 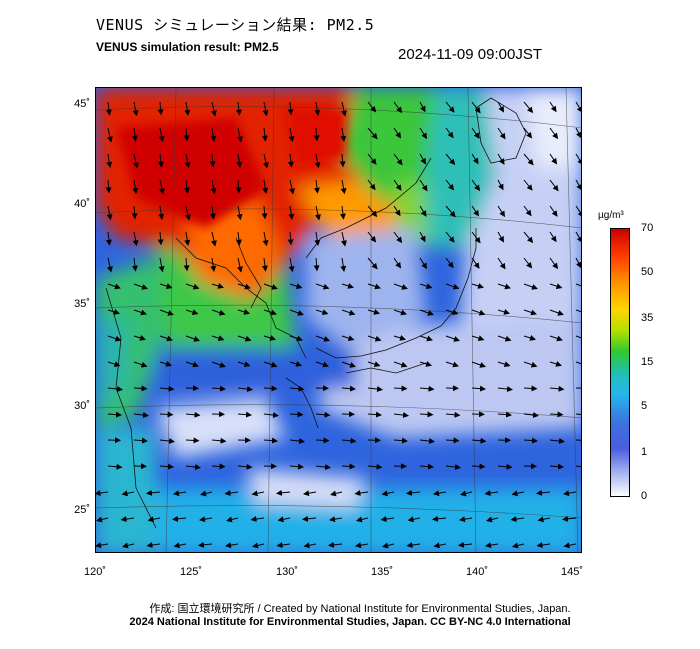 I want to click on pm25-colorbar, so click(x=620, y=362).